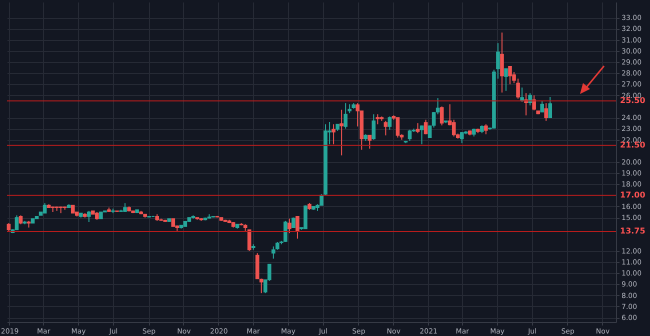 The height and width of the screenshot is (336, 650). Describe the element at coordinates (633, 231) in the screenshot. I see `ref-line-label: 13.75` at that location.